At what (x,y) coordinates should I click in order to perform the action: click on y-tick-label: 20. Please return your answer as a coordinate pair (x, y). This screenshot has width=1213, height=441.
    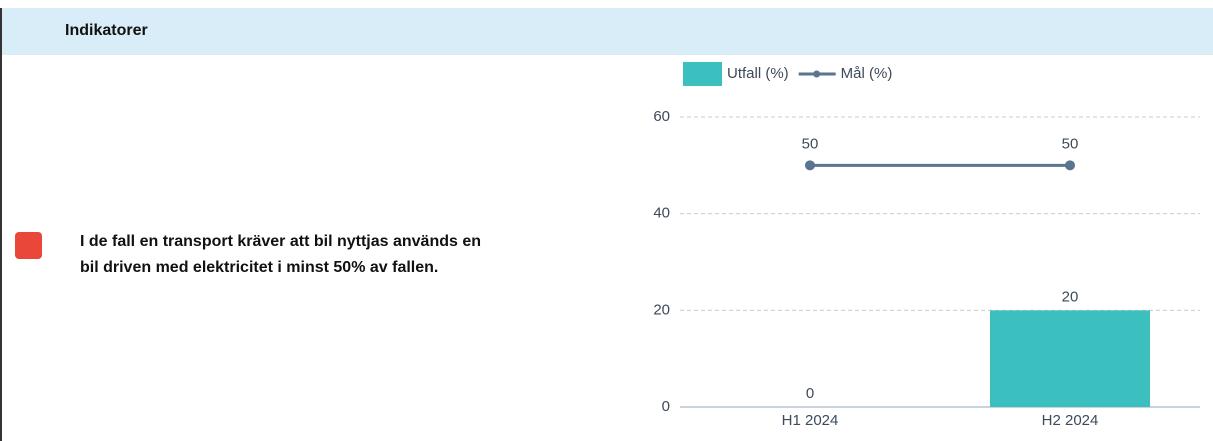
    Looking at the image, I should click on (661, 309).